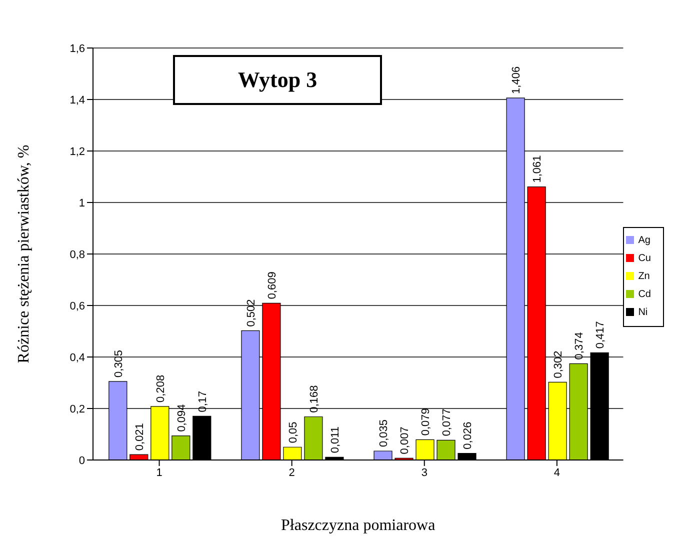 Image resolution: width=682 pixels, height=553 pixels. Describe the element at coordinates (558, 364) in the screenshot. I see `data-label: 0,302` at that location.